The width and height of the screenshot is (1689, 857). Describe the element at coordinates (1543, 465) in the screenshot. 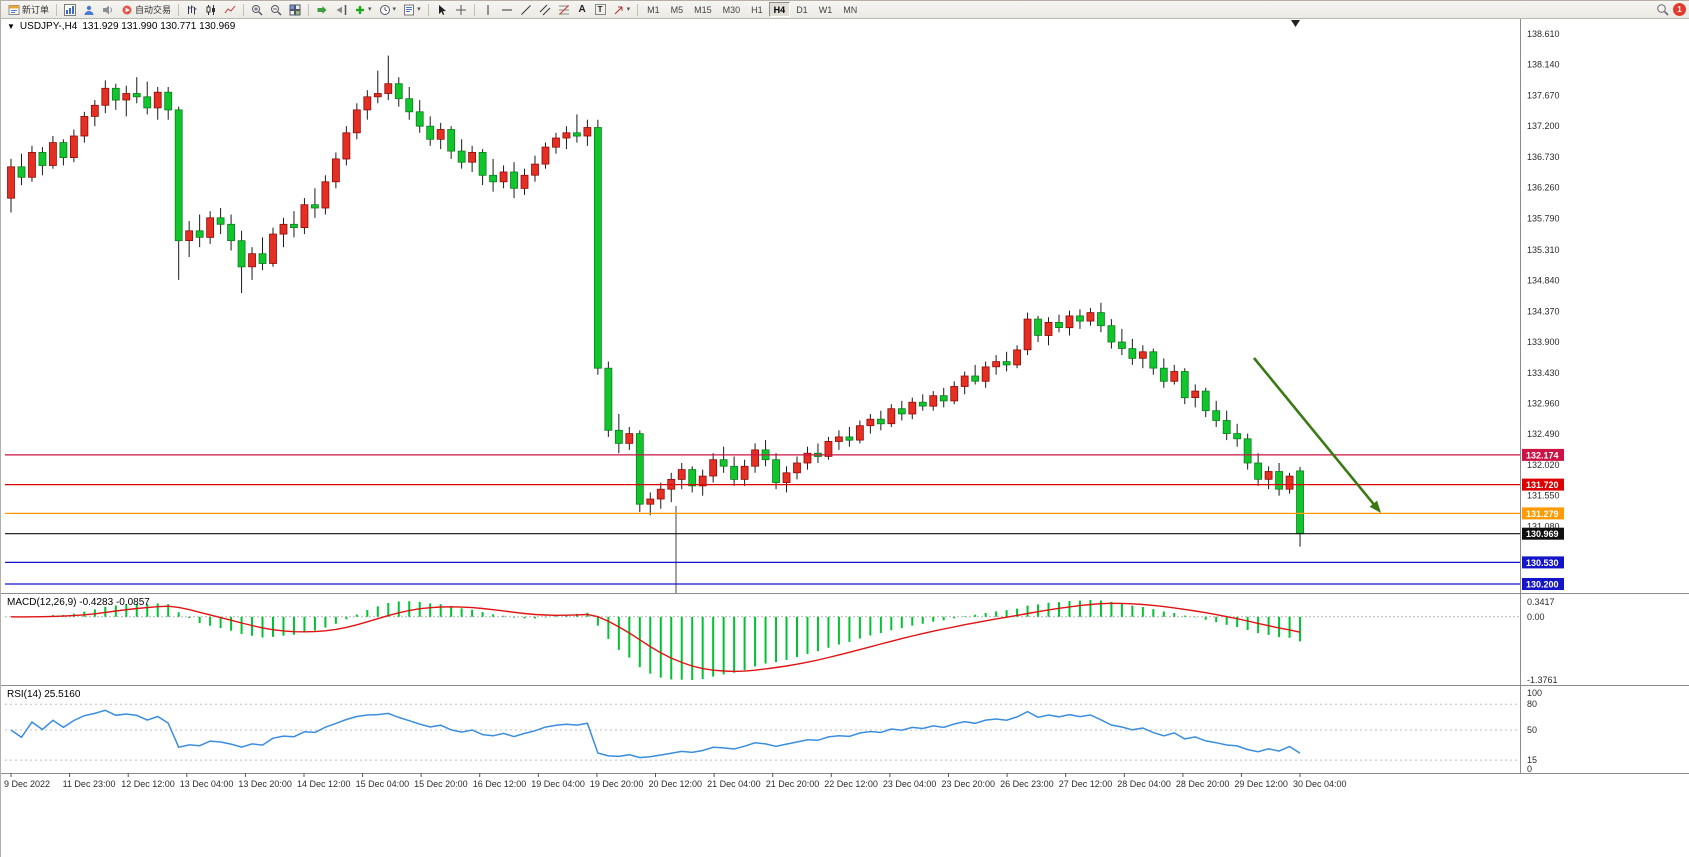

I see `price-axis-label: 132.020` at that location.